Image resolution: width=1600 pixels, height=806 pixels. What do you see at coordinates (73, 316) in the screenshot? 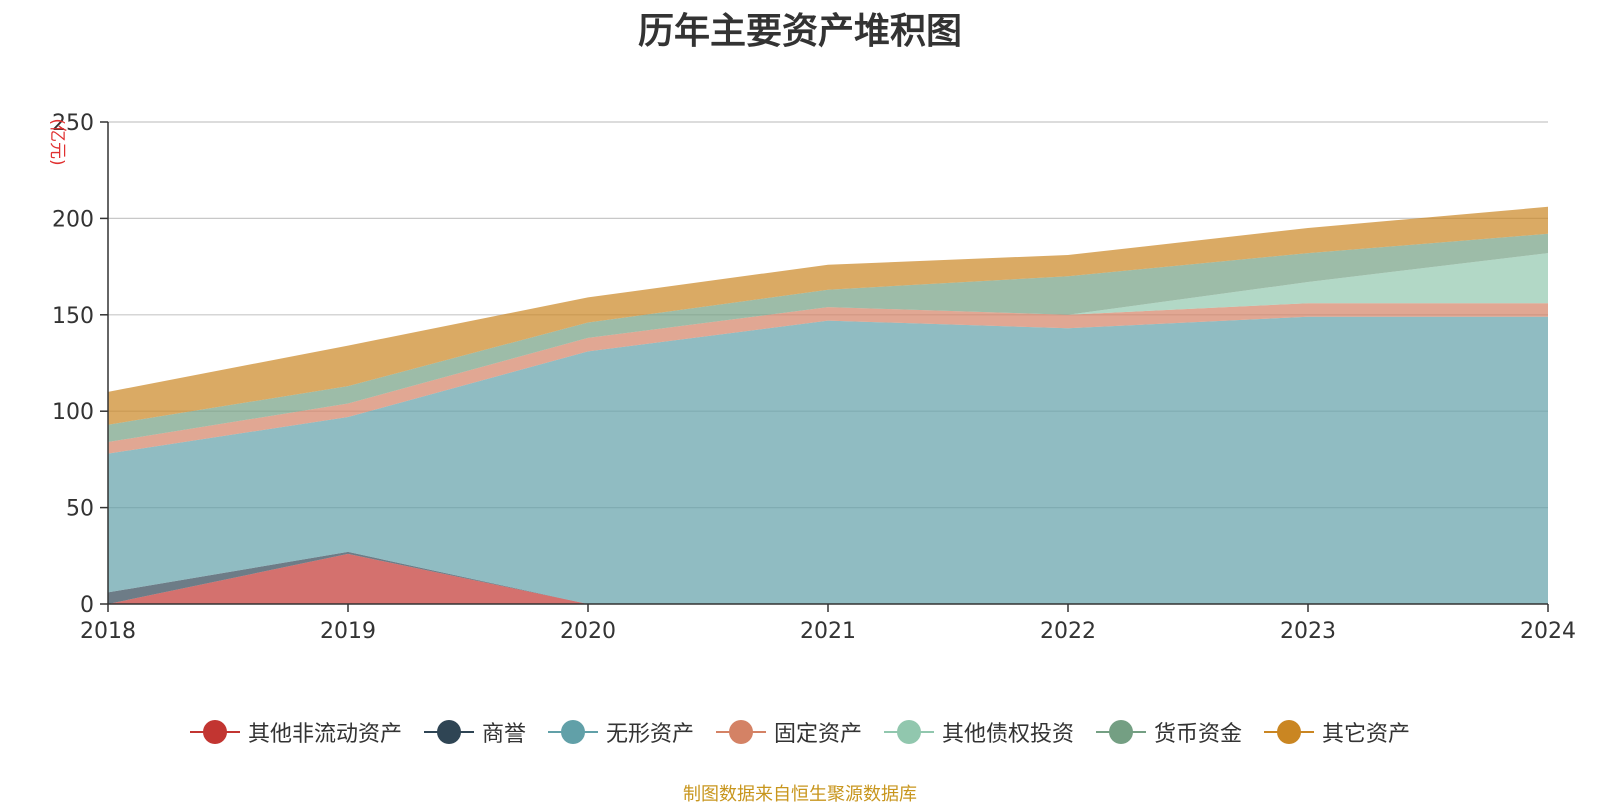
I see `y-tick-label: 150` at bounding box center [73, 316].